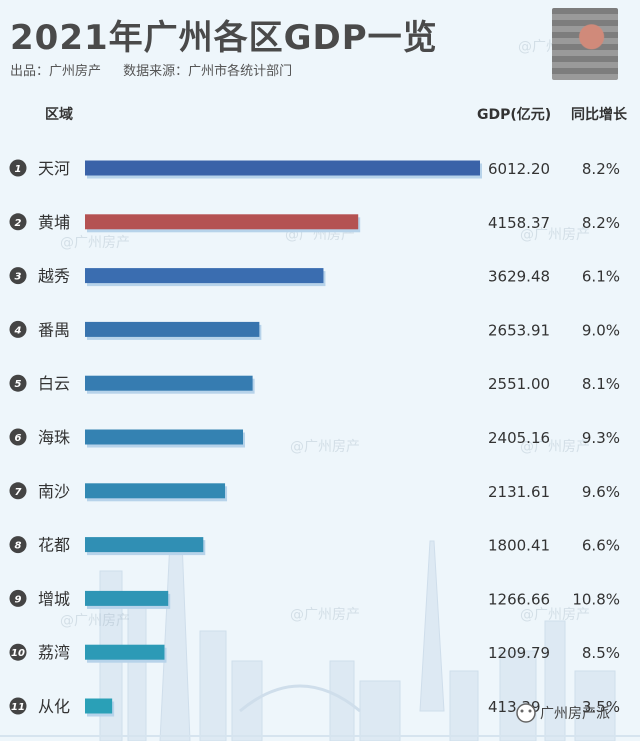  What do you see at coordinates (54, 598) in the screenshot?
I see `category-label: 增城` at bounding box center [54, 598].